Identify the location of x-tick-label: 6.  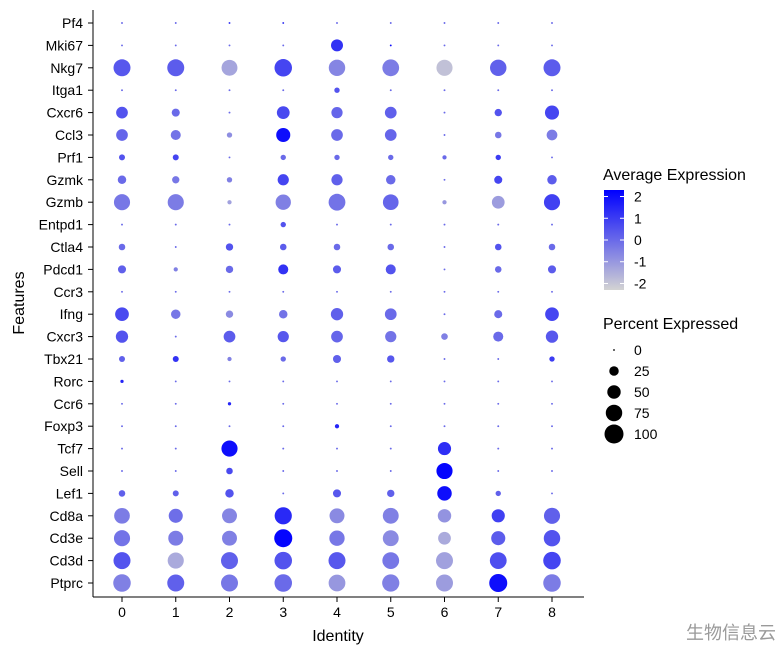
(445, 612).